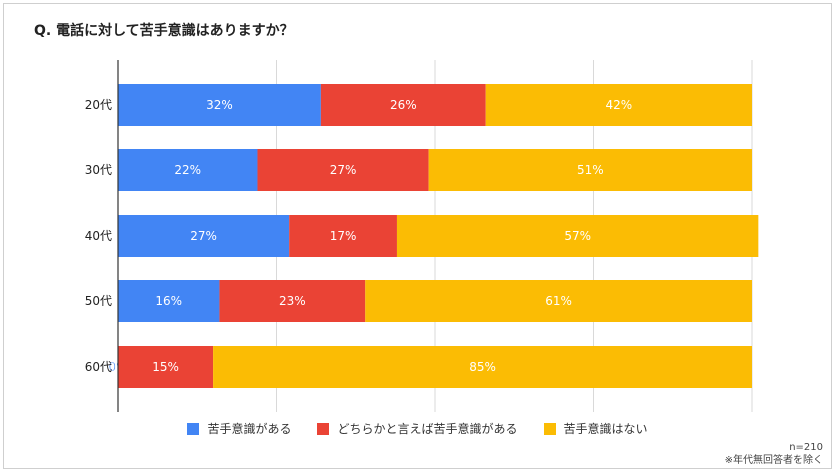 The height and width of the screenshot is (473, 835). Describe the element at coordinates (774, 454) in the screenshot. I see `footnote: n=210 ※年代無回答者を除く` at that location.